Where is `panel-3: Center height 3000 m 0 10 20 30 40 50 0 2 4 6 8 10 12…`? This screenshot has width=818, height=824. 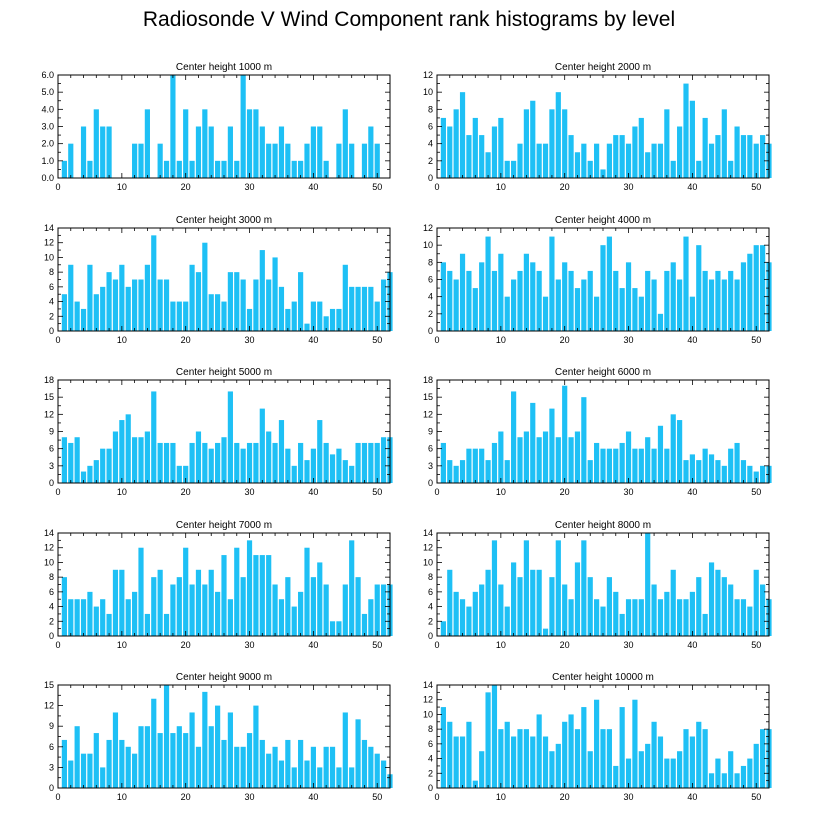 panel-3: Center height 3000 m 0 10 20 30 40 50 0 2 4 6 8 10 12… is located at coordinates (218, 280).